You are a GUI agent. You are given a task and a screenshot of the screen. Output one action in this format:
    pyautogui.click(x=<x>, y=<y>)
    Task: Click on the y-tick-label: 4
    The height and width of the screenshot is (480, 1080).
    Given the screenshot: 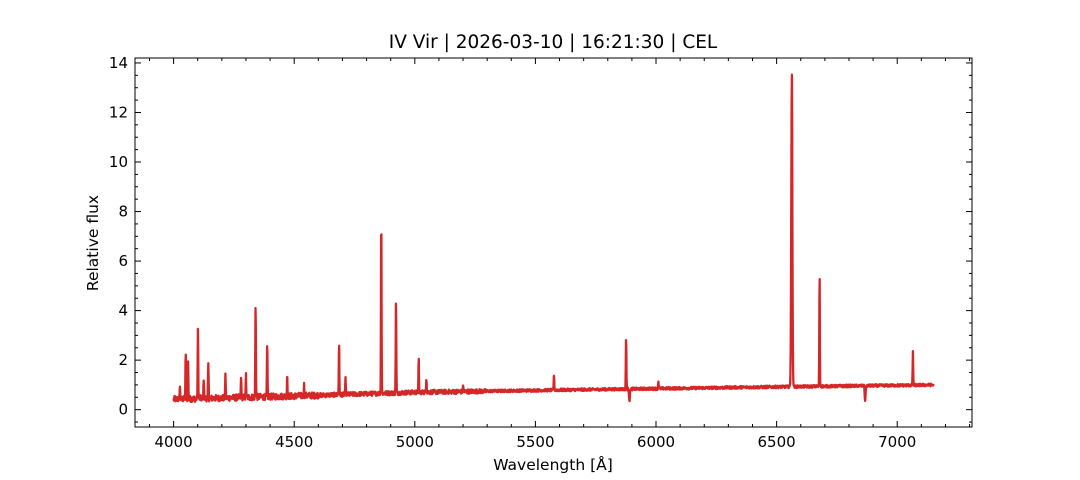 What is the action you would take?
    pyautogui.click(x=123, y=311)
    